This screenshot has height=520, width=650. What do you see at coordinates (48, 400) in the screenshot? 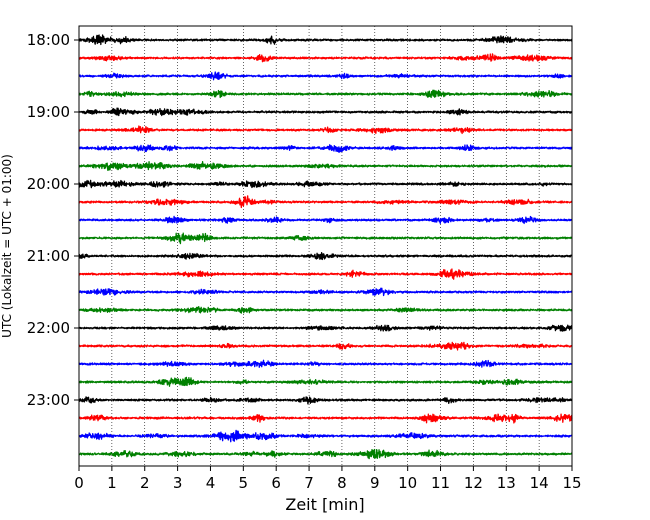
I see `y-tick-label: 23:00` at bounding box center [48, 400].